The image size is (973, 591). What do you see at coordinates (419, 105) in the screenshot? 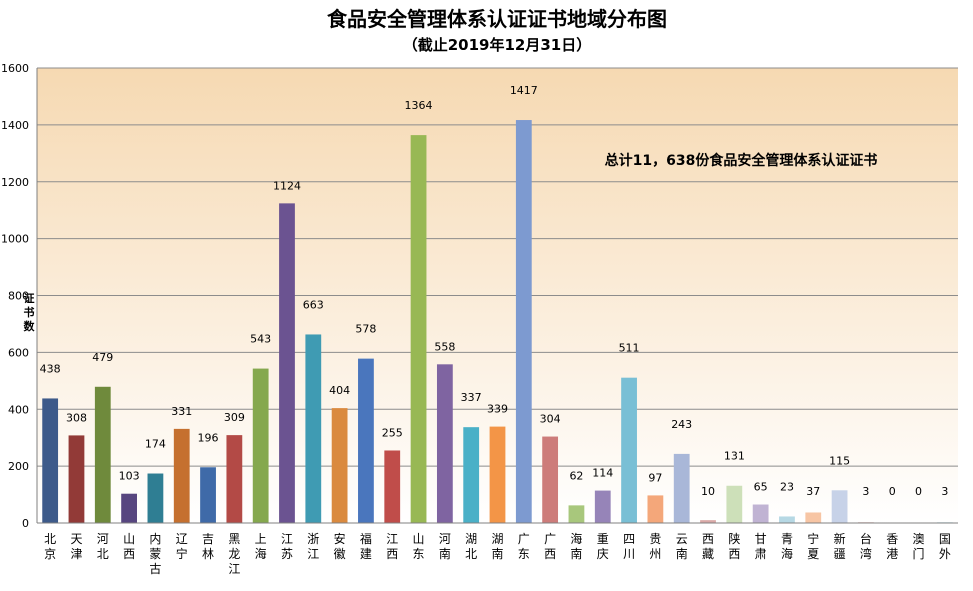
I see `data-label: 1364` at bounding box center [419, 105].